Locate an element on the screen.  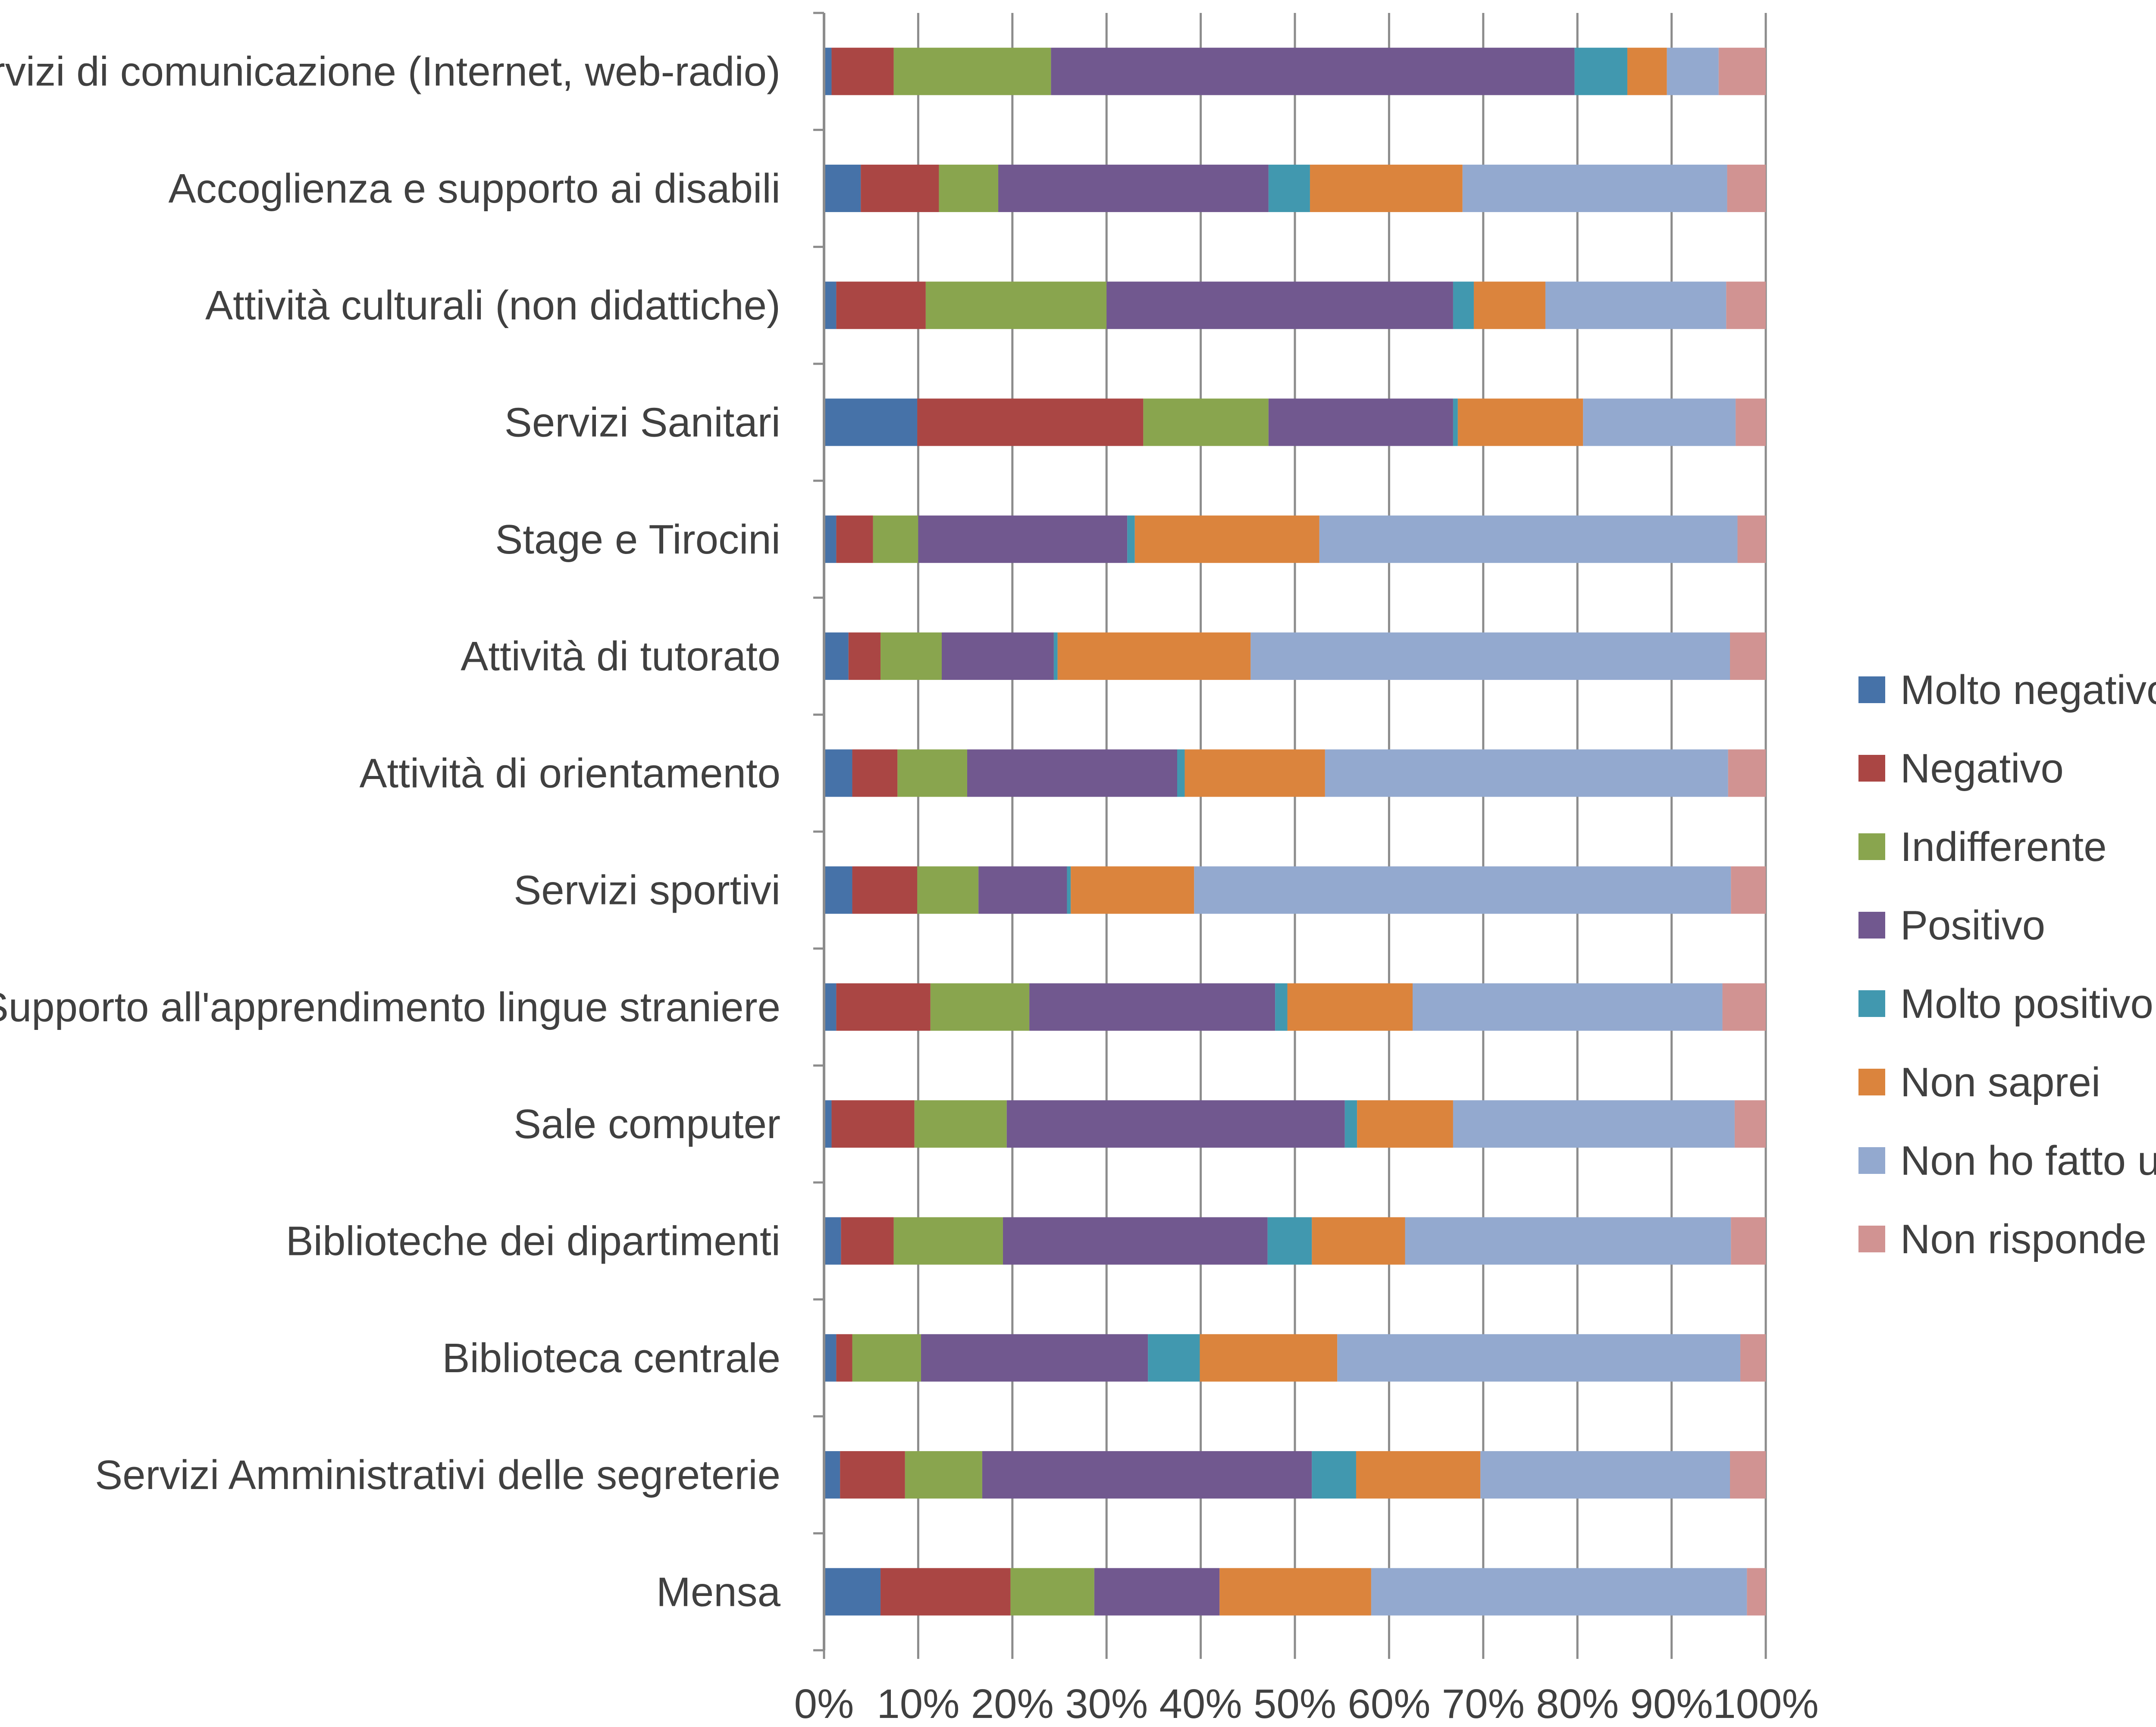
category-label: Mensa is located at coordinates (718, 1592).